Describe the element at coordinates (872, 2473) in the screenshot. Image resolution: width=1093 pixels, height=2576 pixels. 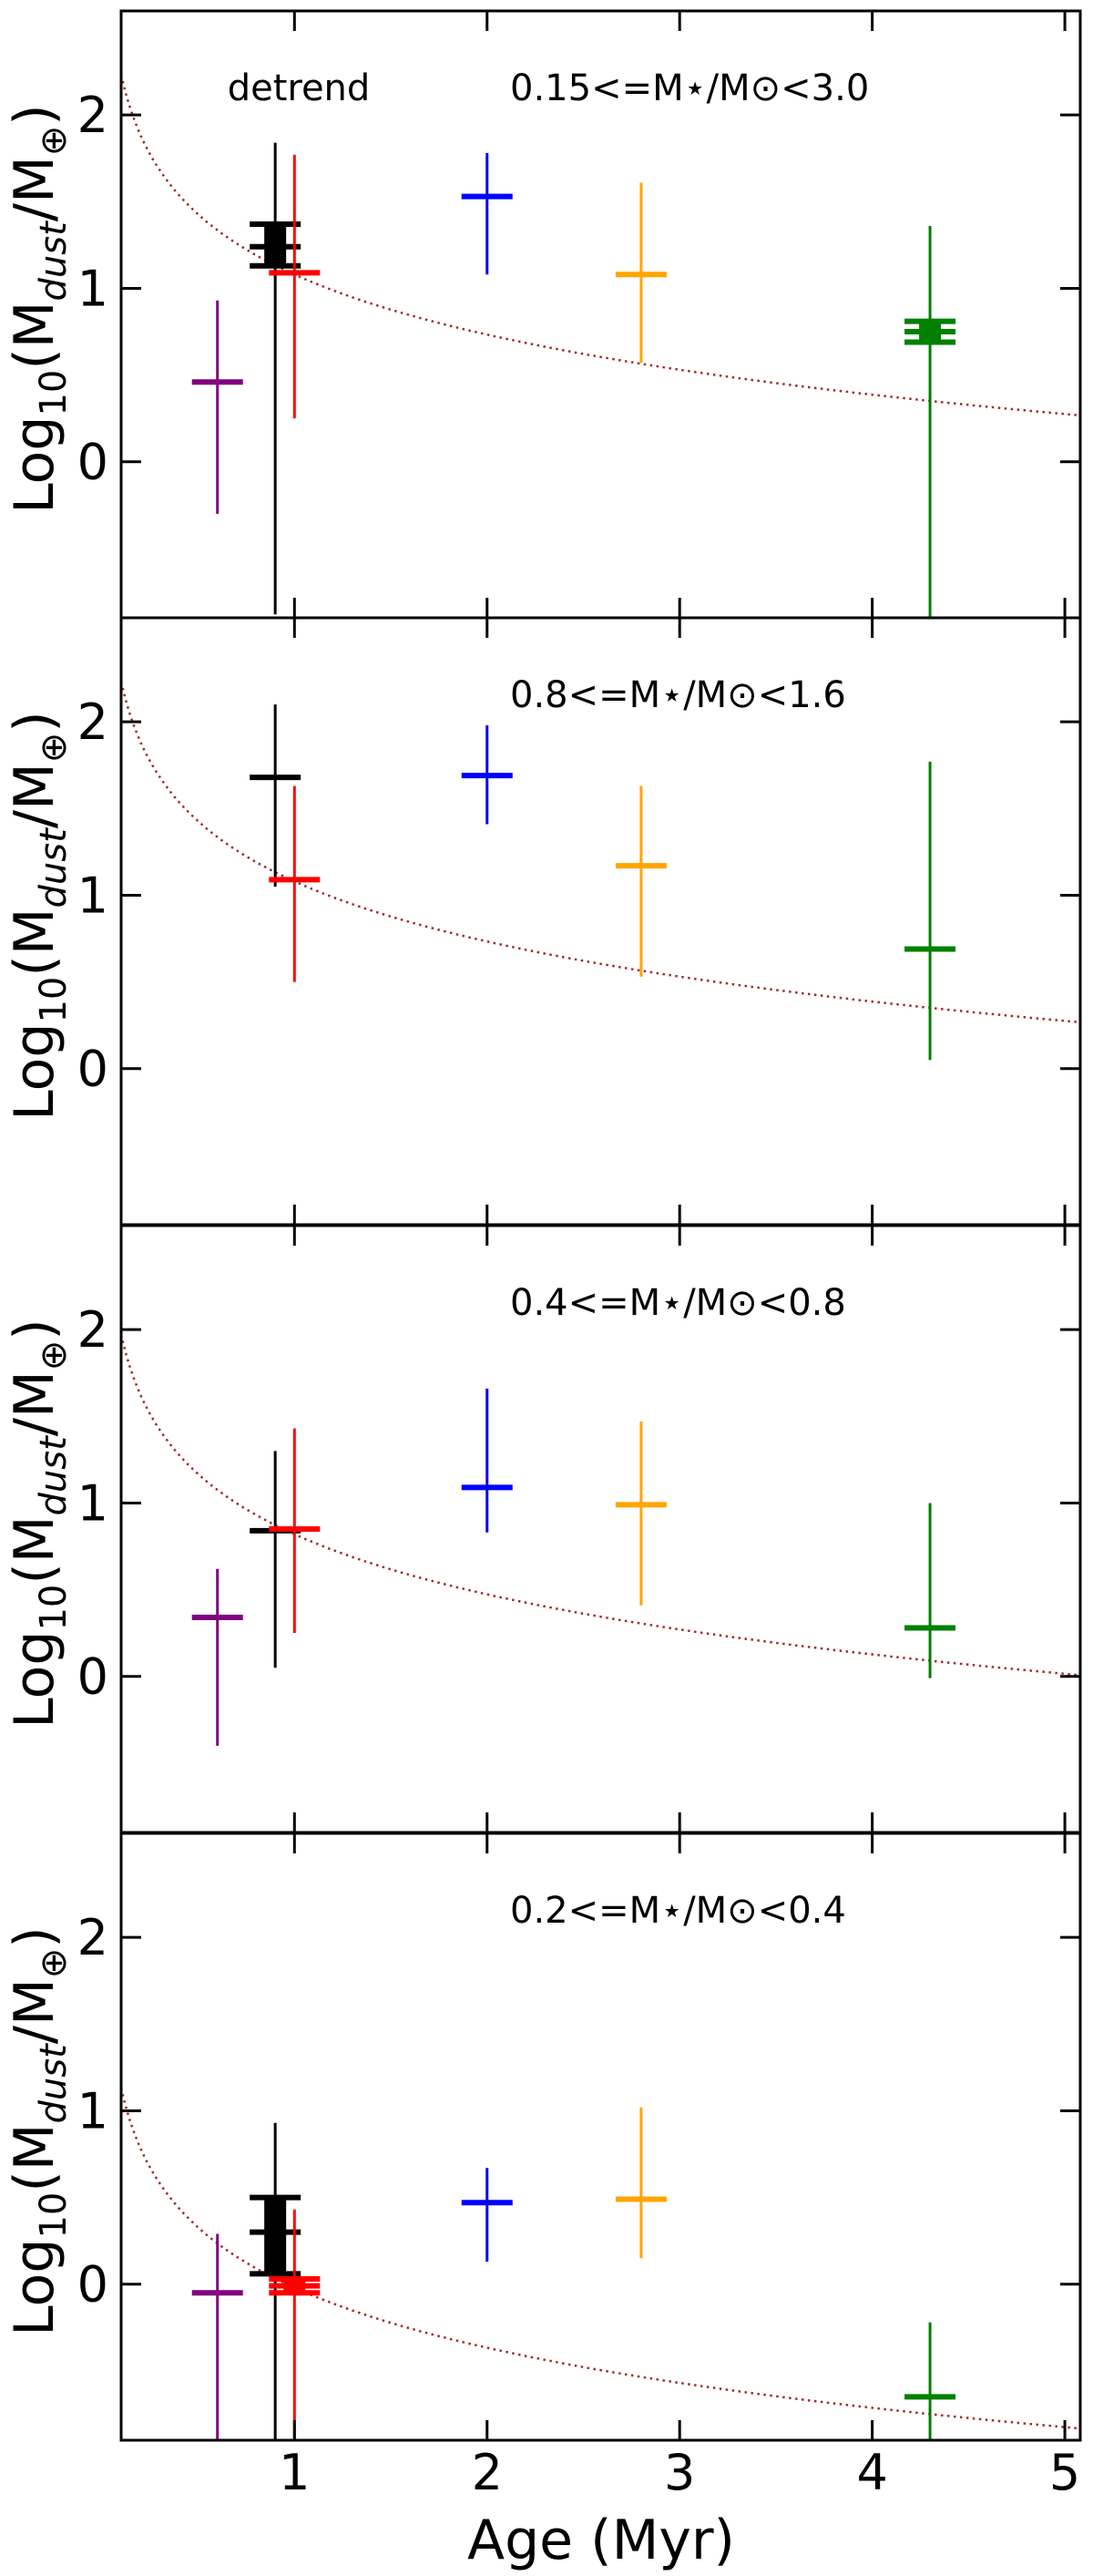
I see `x-tick-label: 4` at that location.